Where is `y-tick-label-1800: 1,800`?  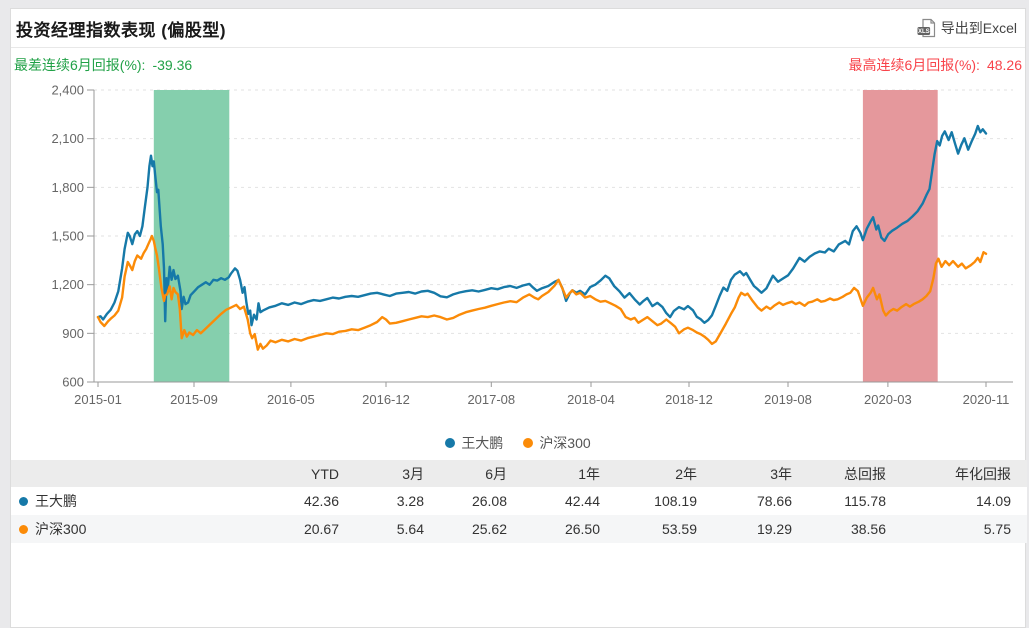 y-tick-label-1800: 1,800 is located at coordinates (67, 187).